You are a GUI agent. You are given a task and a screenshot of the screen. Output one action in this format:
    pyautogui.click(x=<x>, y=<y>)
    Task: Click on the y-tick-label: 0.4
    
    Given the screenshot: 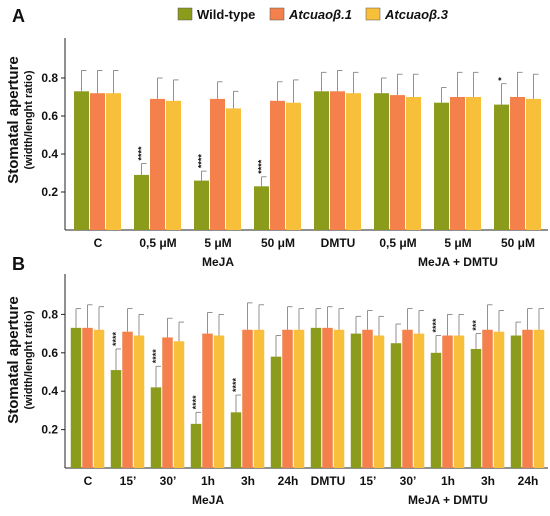 What is the action you would take?
    pyautogui.click(x=49, y=154)
    